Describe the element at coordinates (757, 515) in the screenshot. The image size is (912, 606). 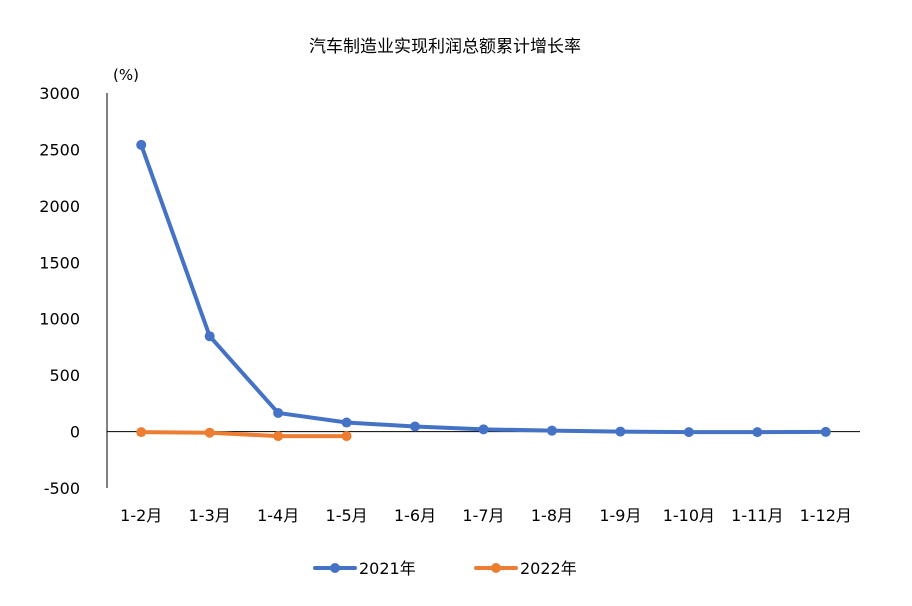
I see `x-tick-label: 1-11月` at that location.